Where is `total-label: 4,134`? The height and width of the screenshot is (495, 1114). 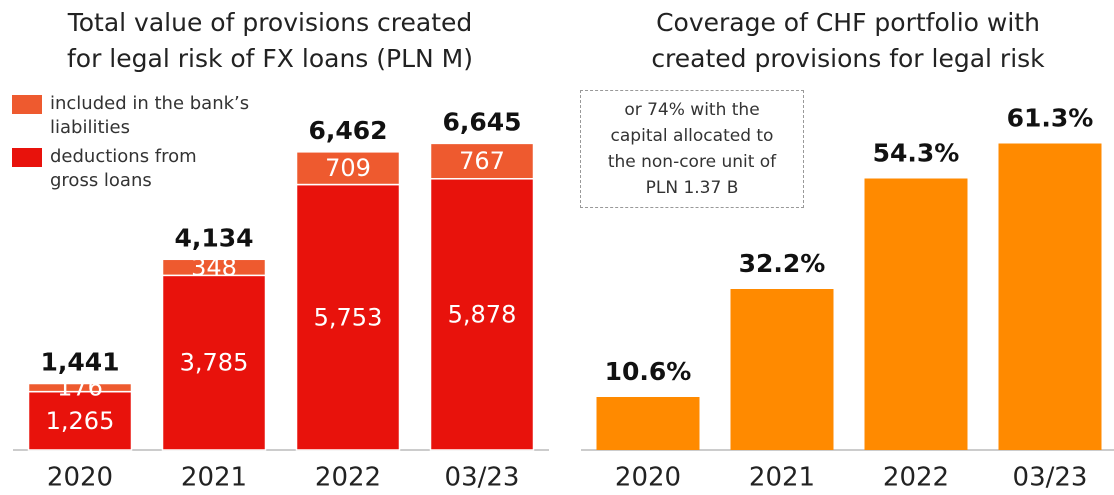 total-label: 4,134 is located at coordinates (213, 237).